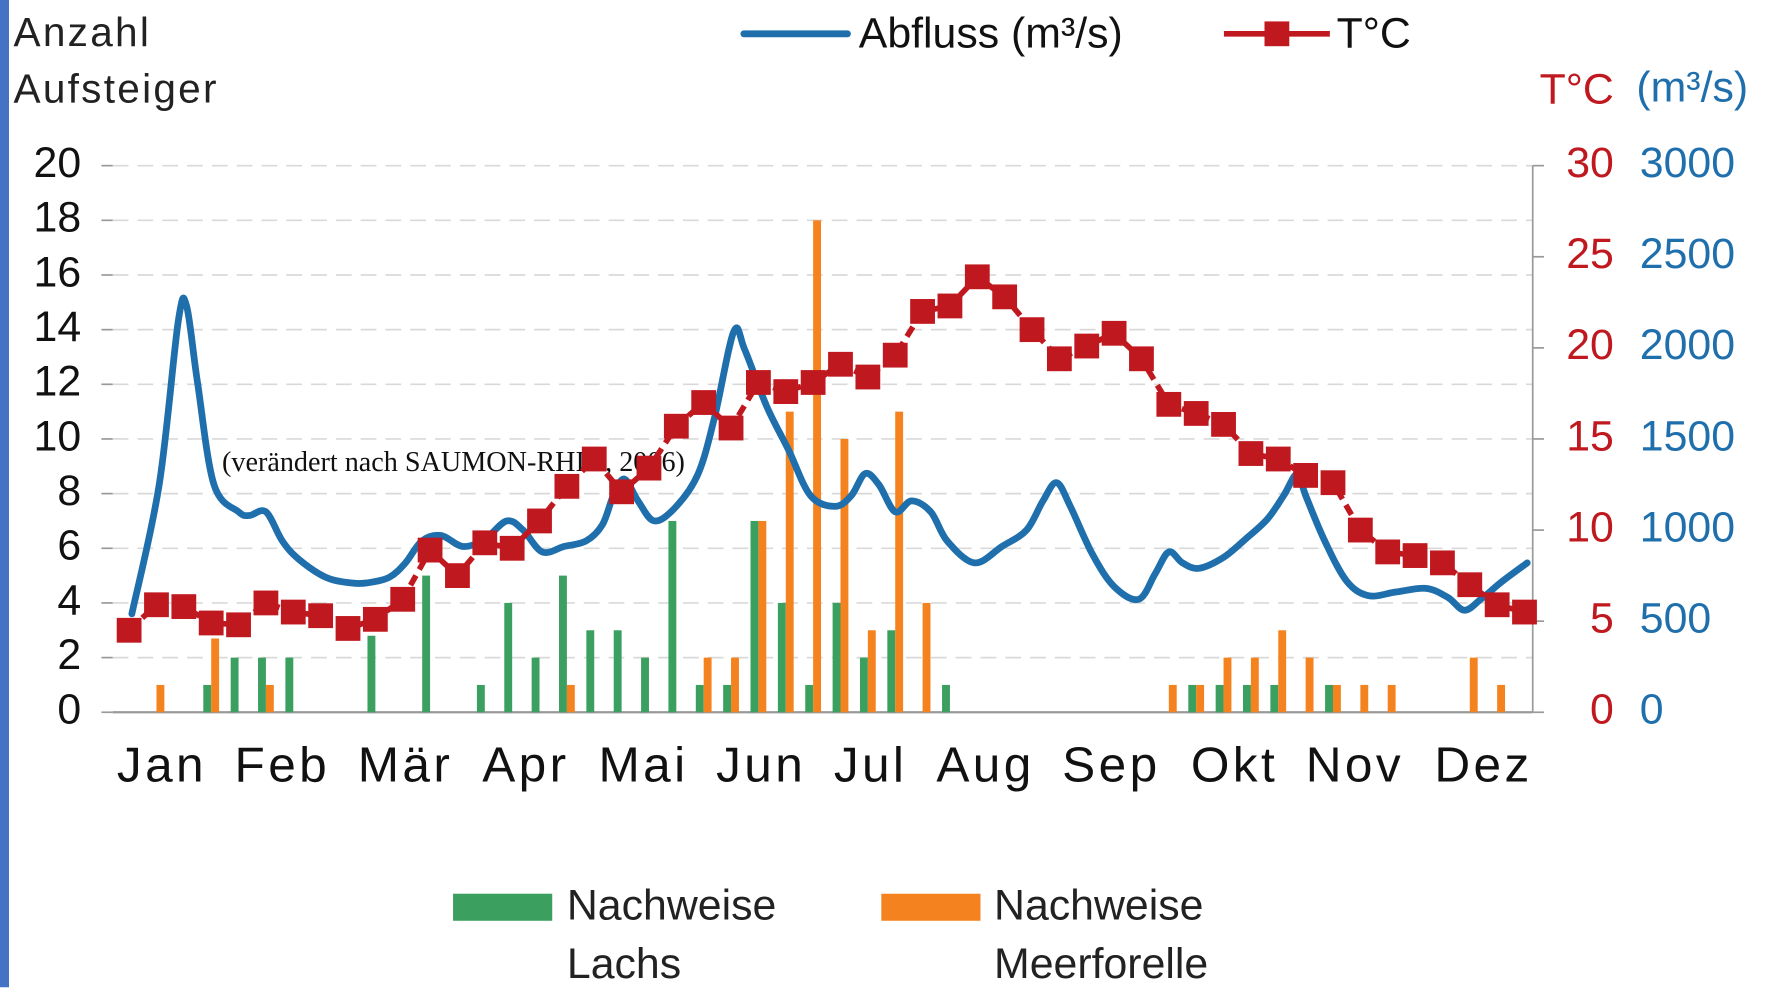 This screenshot has height=994, width=1767. I want to click on x-tick-label: Okt, so click(1234, 765).